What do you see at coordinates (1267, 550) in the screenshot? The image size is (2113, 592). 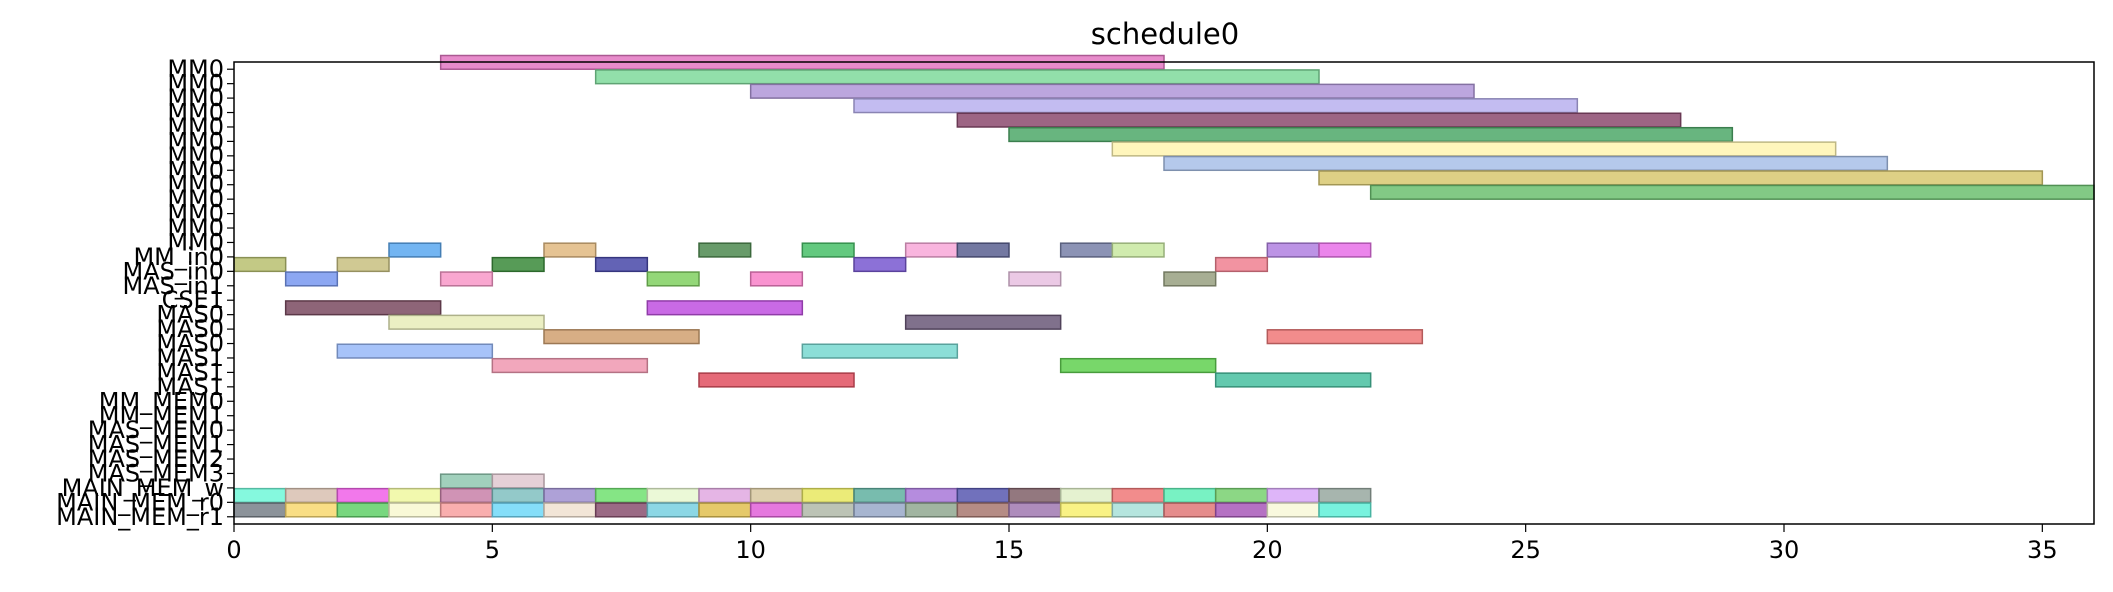 I see `x-tick-label: 20` at bounding box center [1267, 550].